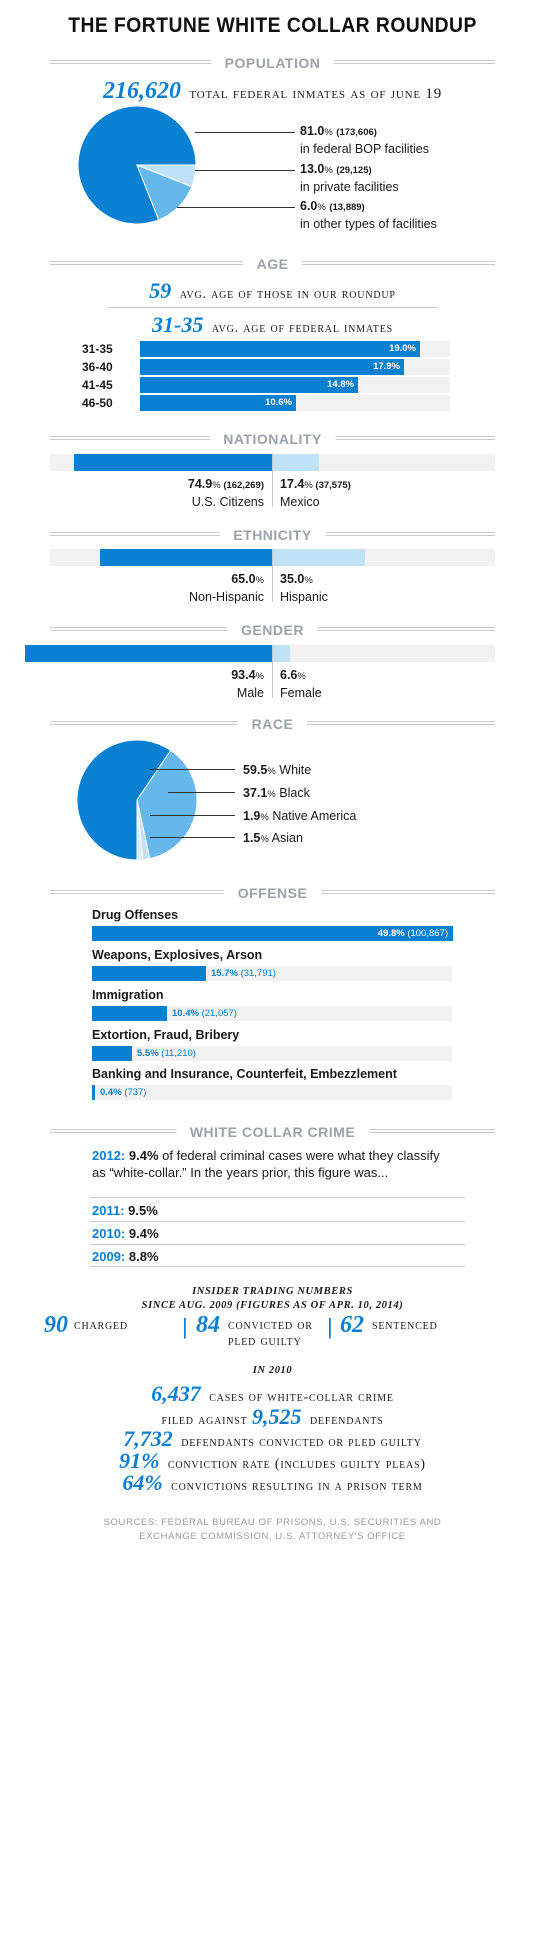  Describe the element at coordinates (340, 384) in the screenshot. I see `age-bar-value: 14.8%` at that location.